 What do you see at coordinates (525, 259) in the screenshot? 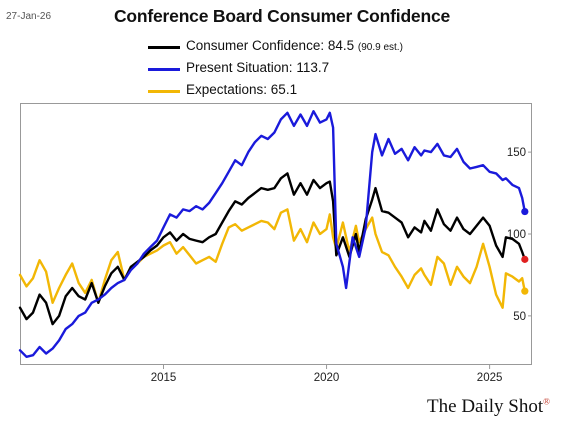
I see `end-marker-consumer-confidence` at bounding box center [525, 259].